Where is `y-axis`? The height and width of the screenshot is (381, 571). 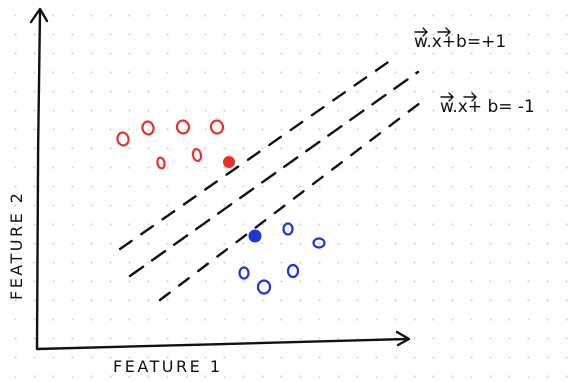 y-axis is located at coordinates (38, 180).